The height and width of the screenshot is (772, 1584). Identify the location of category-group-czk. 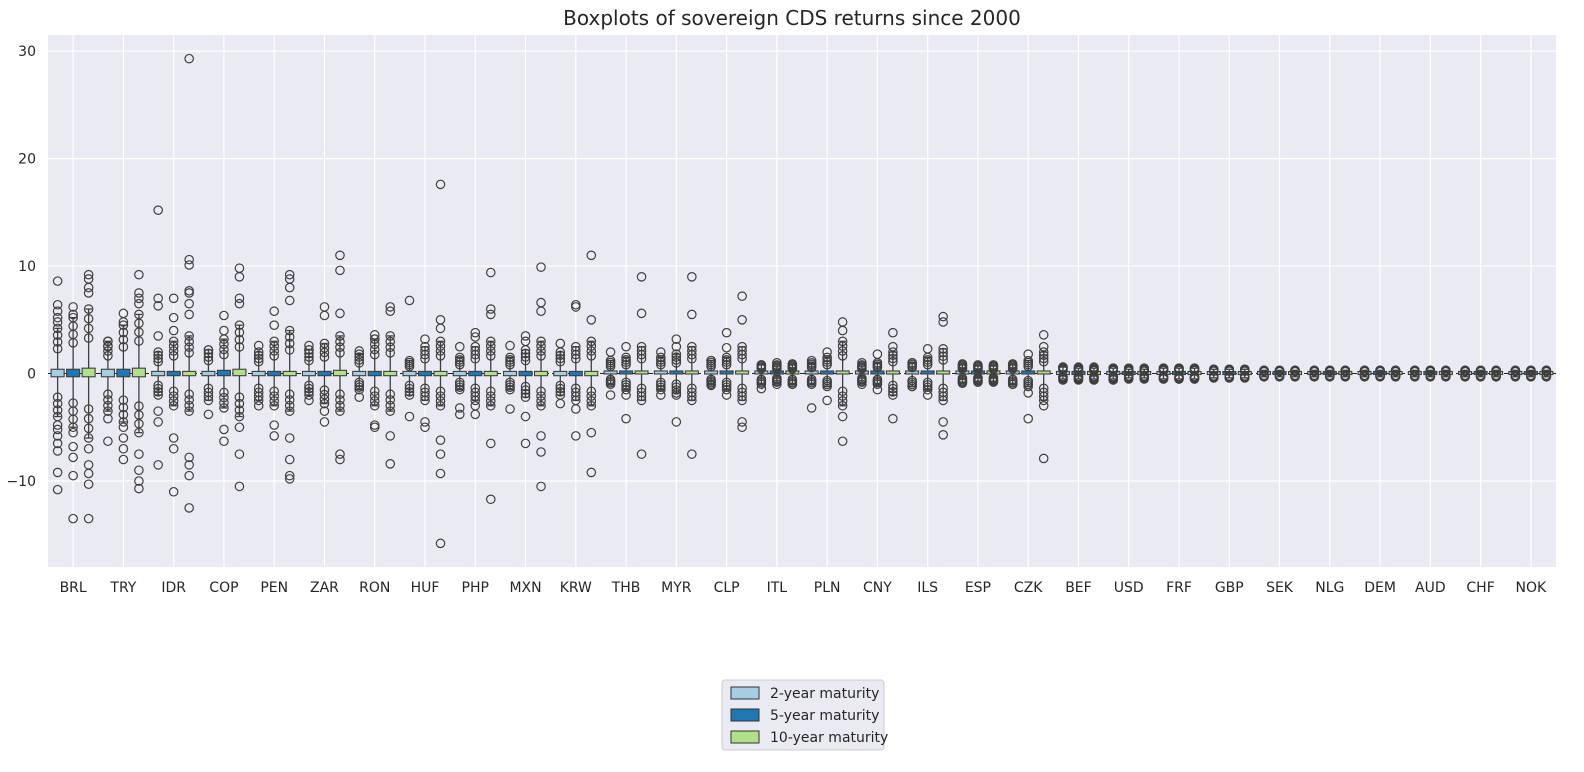
(1028, 397).